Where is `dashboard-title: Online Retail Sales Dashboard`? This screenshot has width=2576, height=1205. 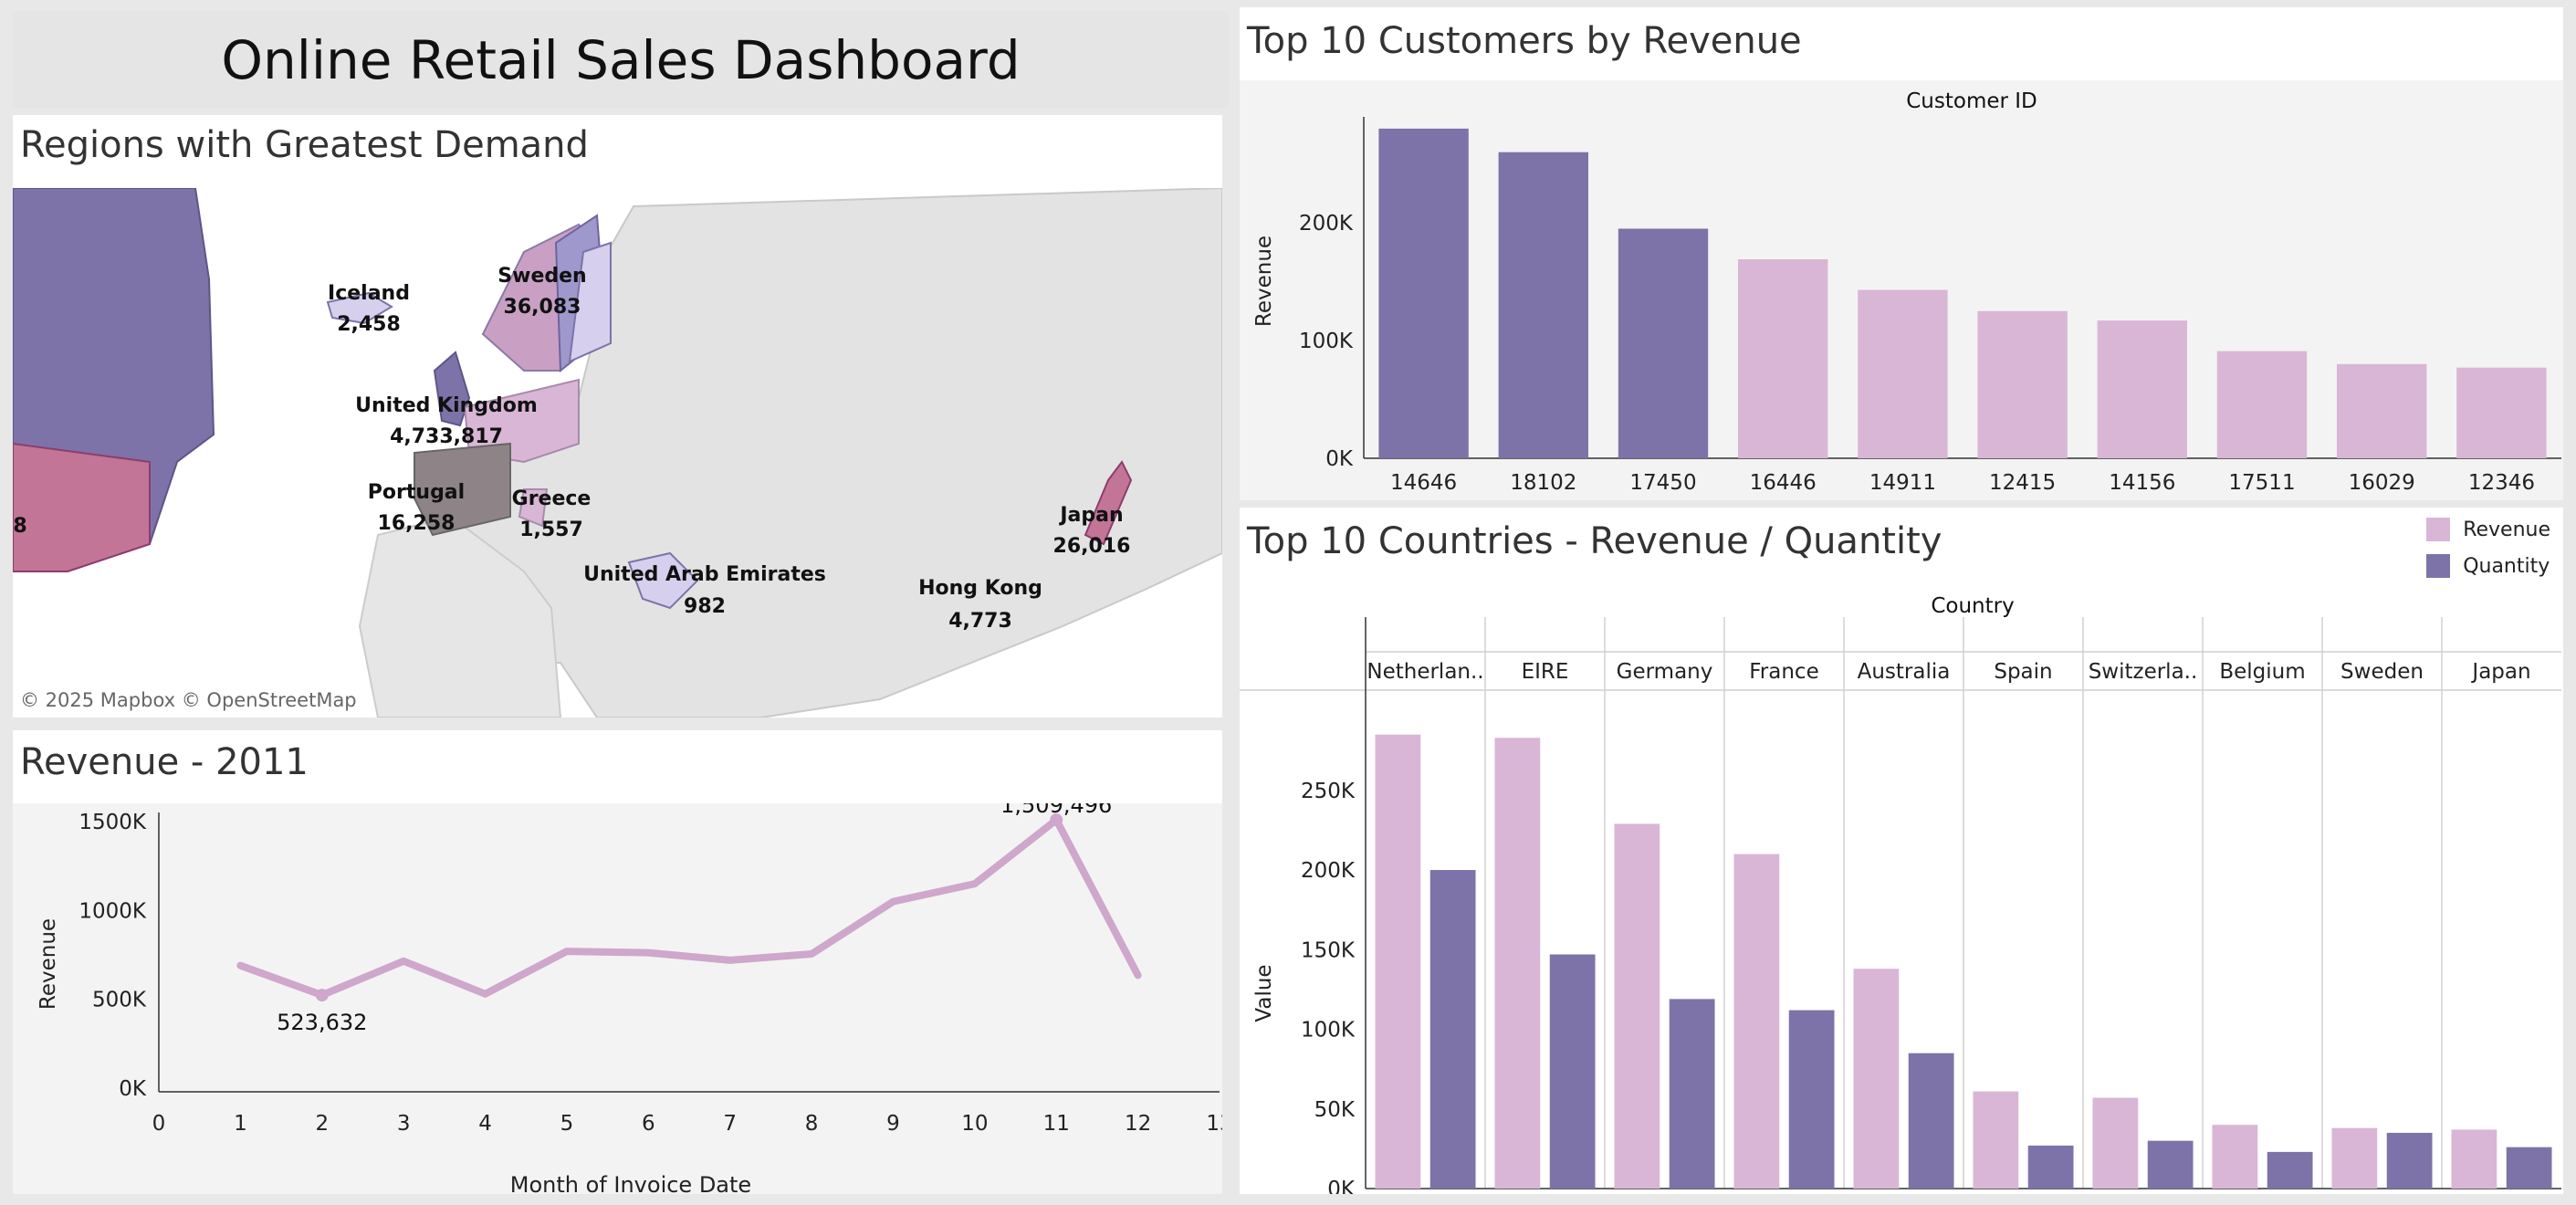 dashboard-title: Online Retail Sales Dashboard is located at coordinates (621, 60).